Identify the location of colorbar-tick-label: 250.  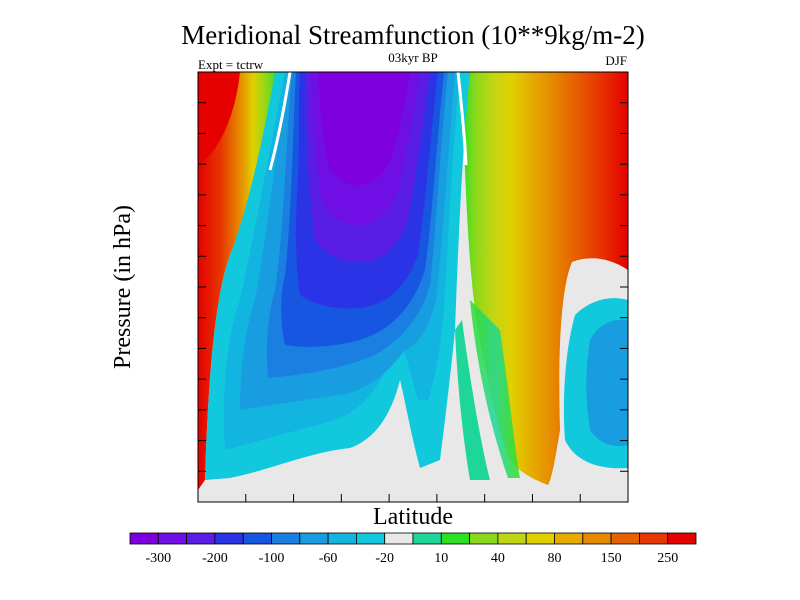
(667, 558).